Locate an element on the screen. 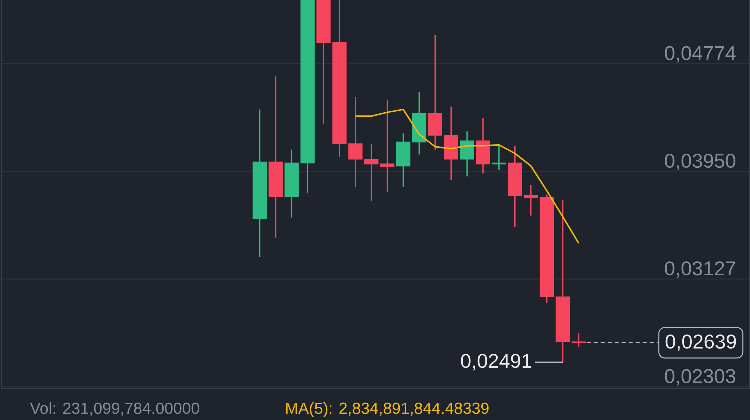 The width and height of the screenshot is (750, 420). y-tick-label: 0,02303 is located at coordinates (700, 377).